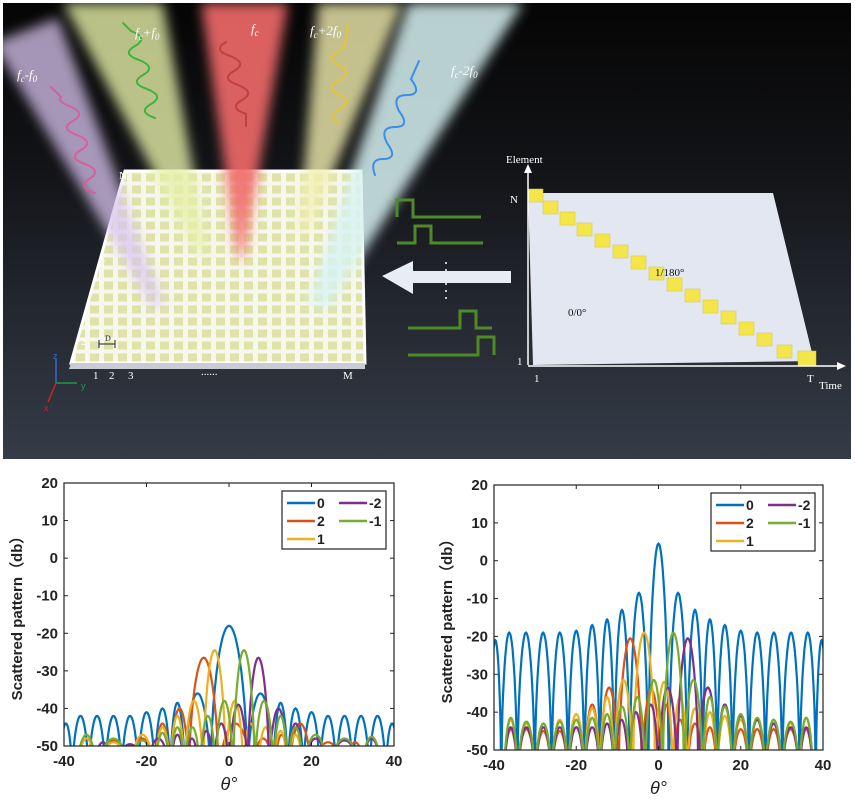 This screenshot has height=804, width=855. I want to click on array-label-n: N, so click(123, 176).